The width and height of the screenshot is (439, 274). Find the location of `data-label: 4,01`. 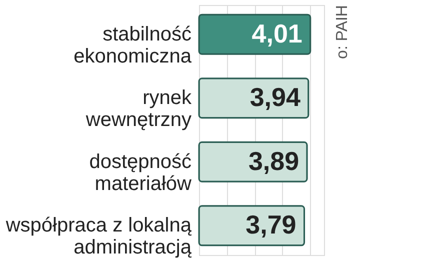

data-label: 4,01 is located at coordinates (277, 33).